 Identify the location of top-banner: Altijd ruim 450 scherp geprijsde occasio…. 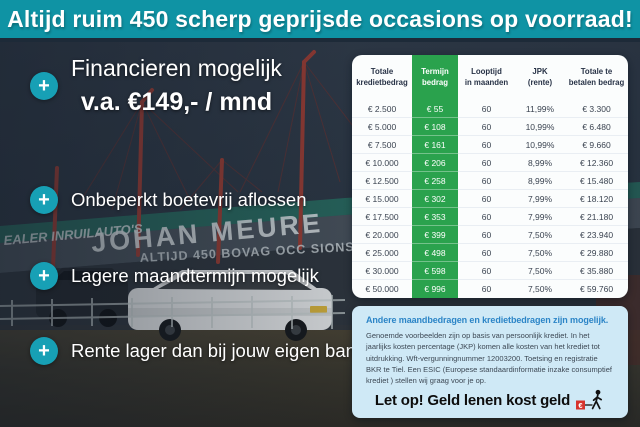
(320, 19).